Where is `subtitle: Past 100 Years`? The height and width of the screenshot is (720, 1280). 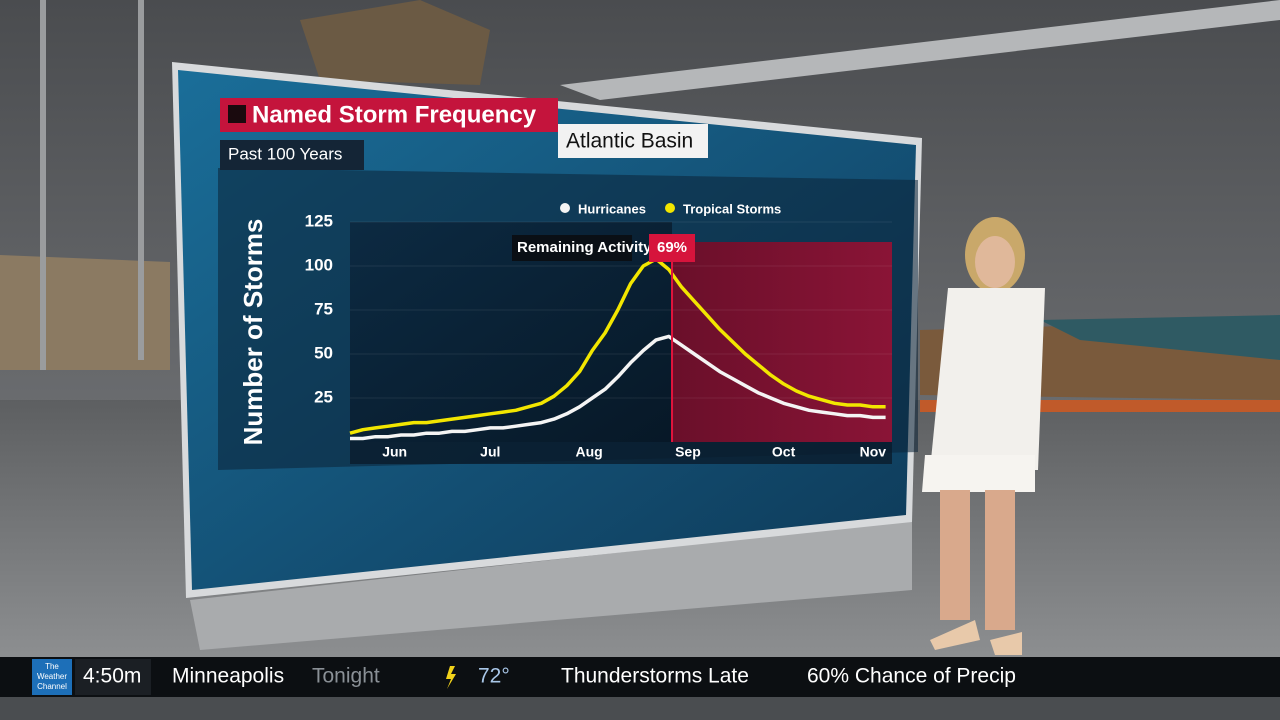
subtitle: Past 100 Years is located at coordinates (285, 153).